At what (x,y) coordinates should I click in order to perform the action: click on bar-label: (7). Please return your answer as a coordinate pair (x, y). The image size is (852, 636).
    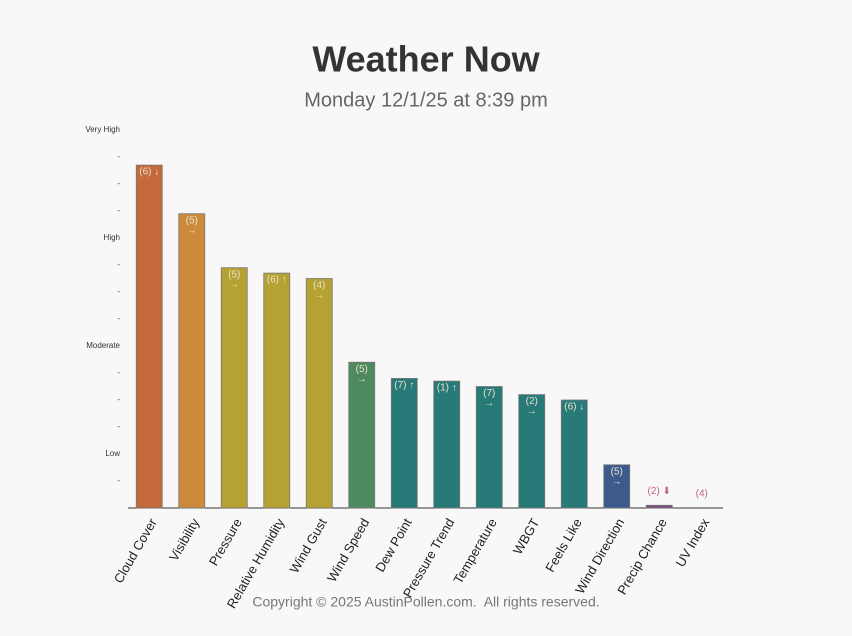
    Looking at the image, I should click on (489, 393).